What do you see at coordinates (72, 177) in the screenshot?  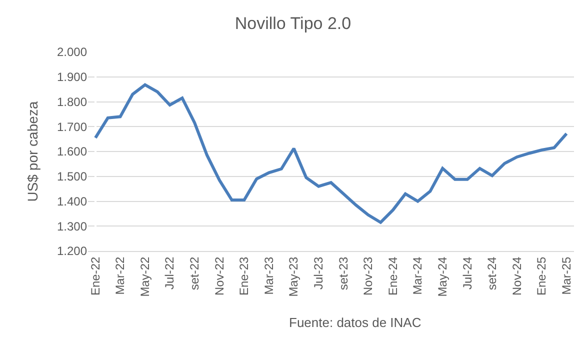 I see `y-tick-label: 1.500` at bounding box center [72, 177].